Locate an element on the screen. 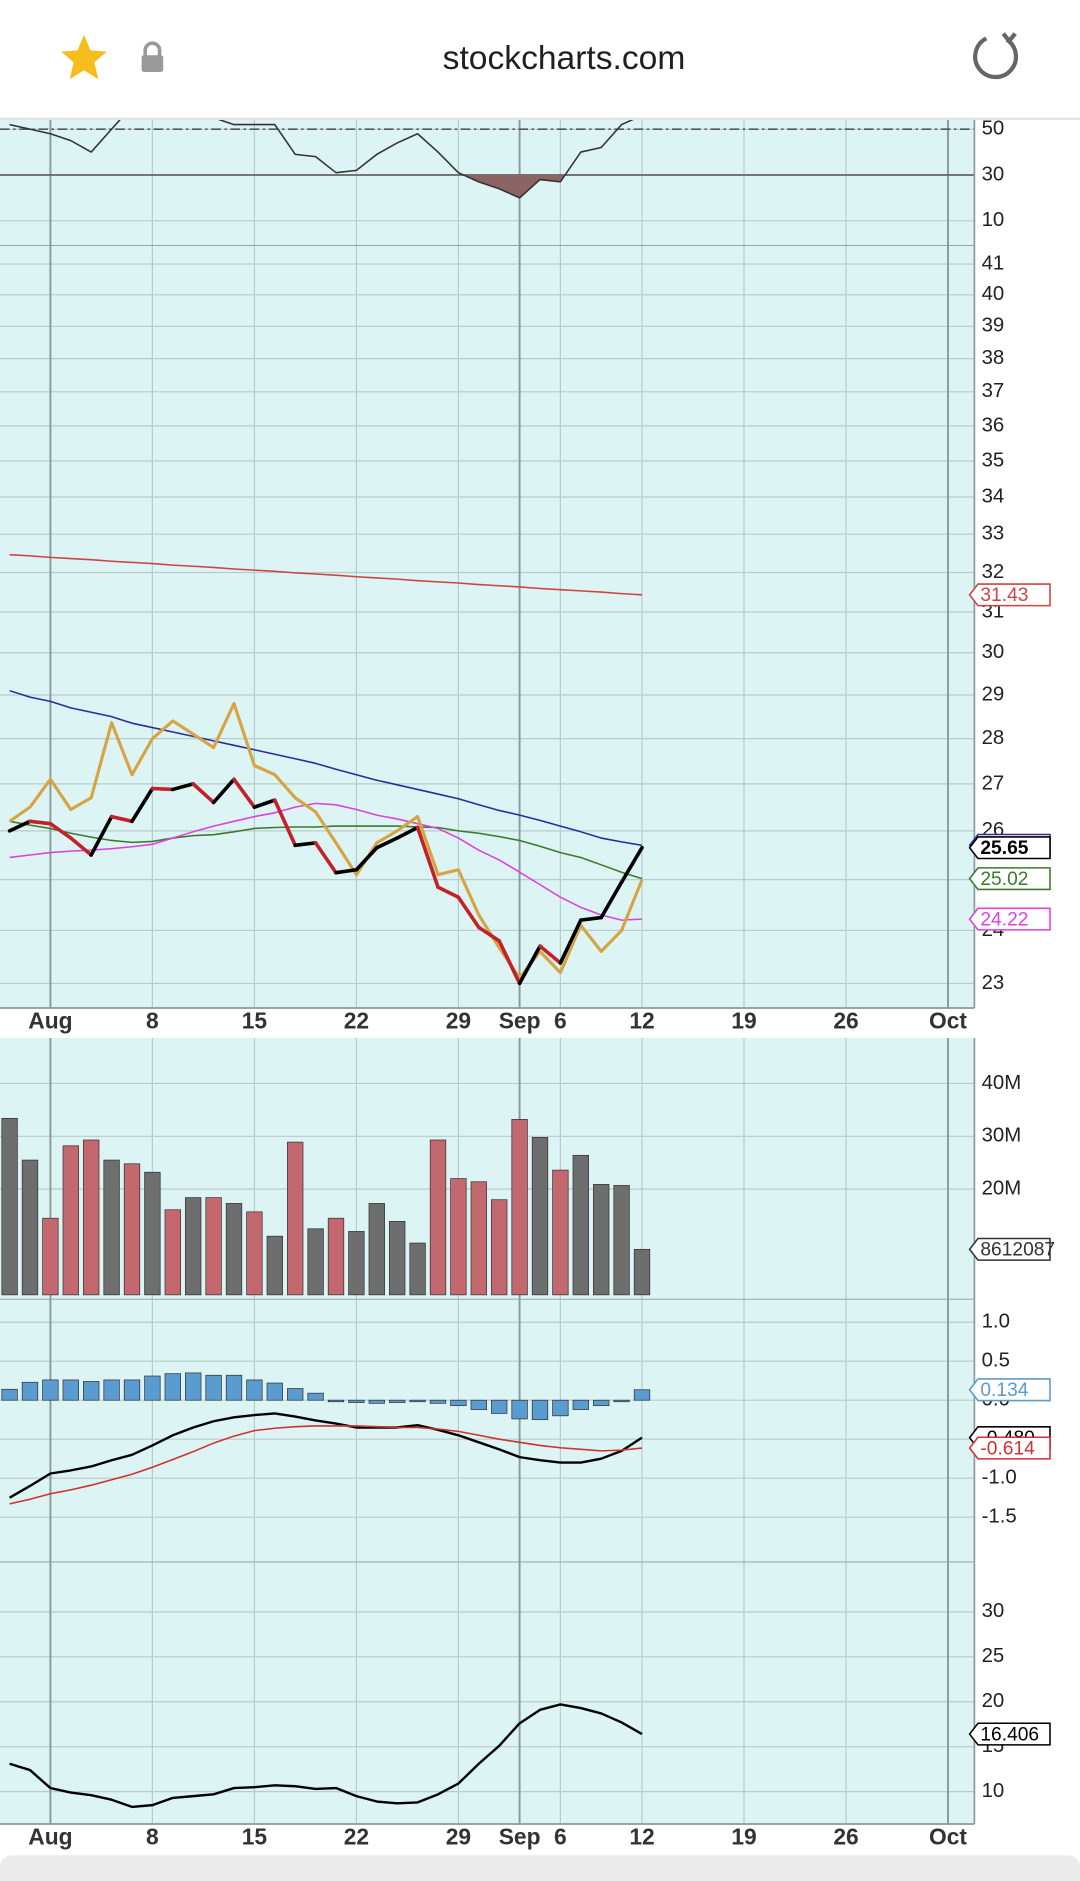  y-tick-label: 39 is located at coordinates (993, 326).